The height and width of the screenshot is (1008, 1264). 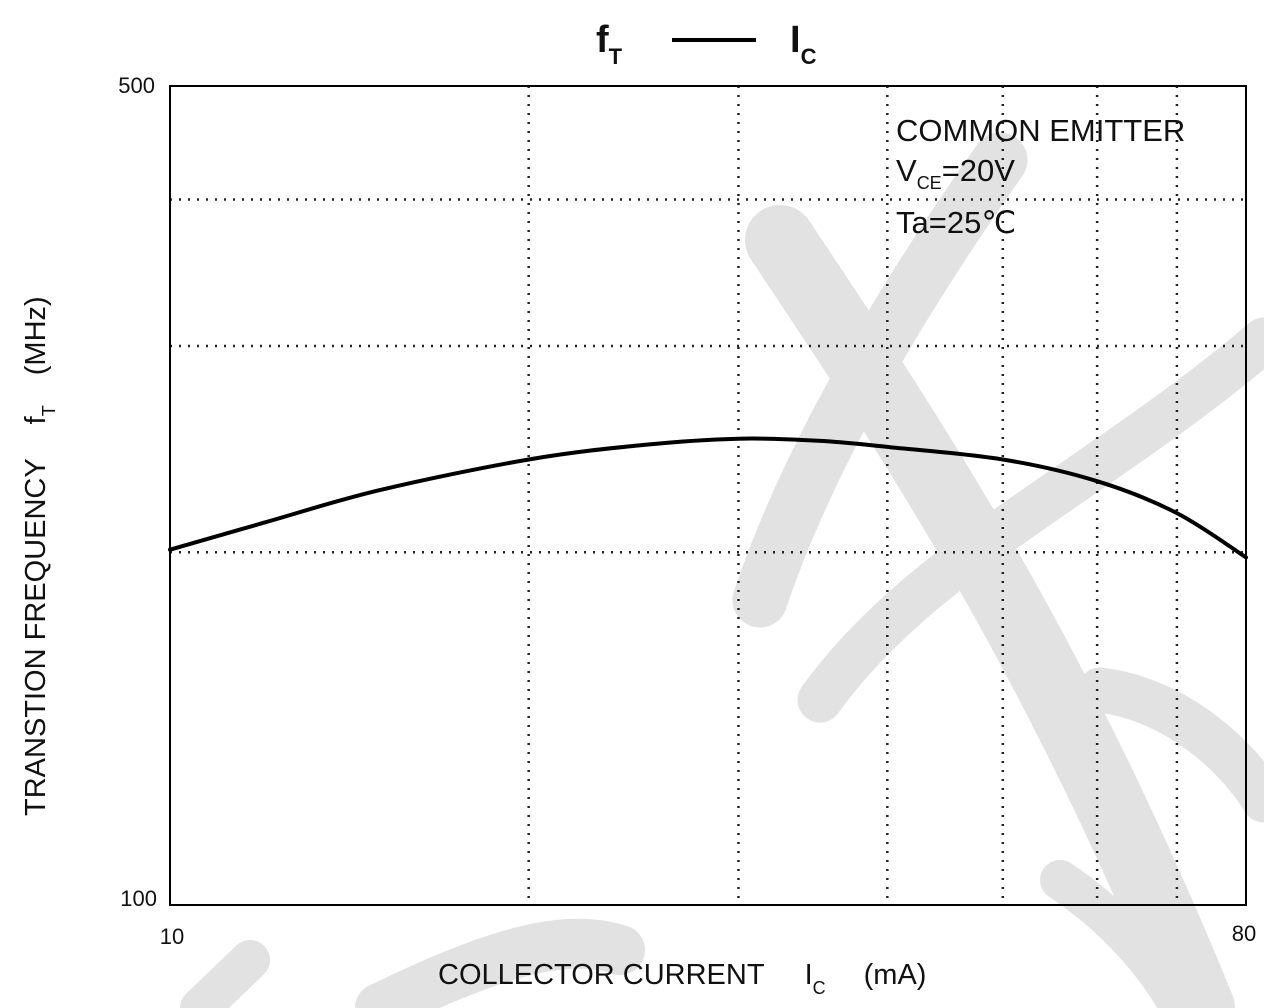 I want to click on x-axis-label-symbol: I, so click(x=809, y=975).